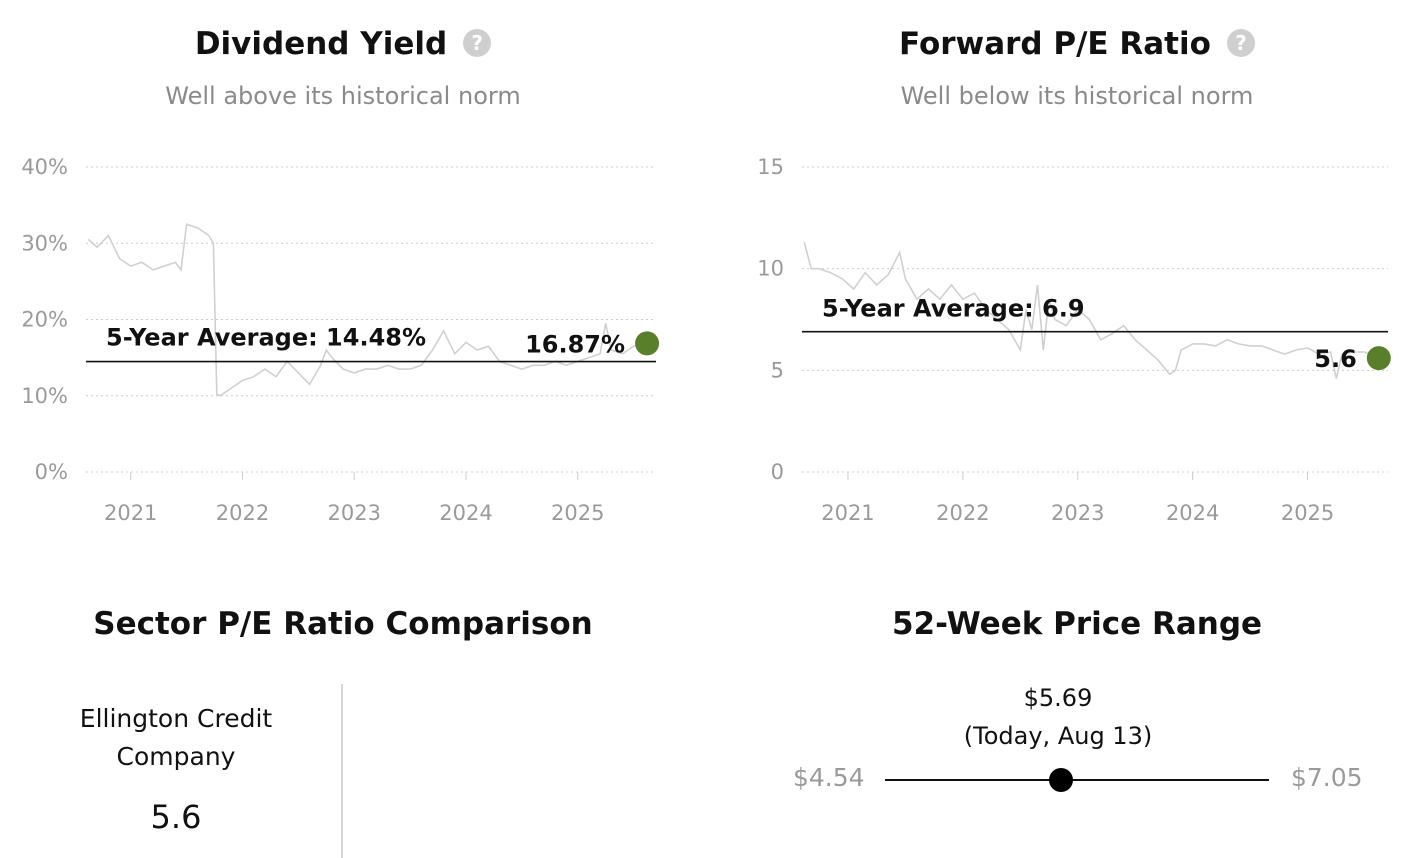  What do you see at coordinates (1058, 698) in the screenshot?
I see `current-price: $5.69` at bounding box center [1058, 698].